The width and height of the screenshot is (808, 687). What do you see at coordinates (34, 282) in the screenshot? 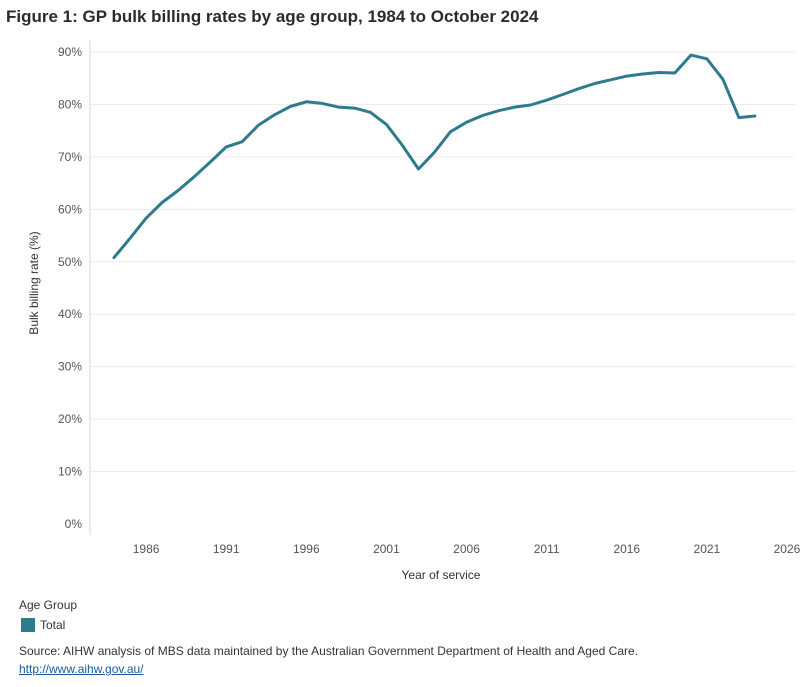
I see `y-axis-label: Bulk billing rate (%)` at bounding box center [34, 282].